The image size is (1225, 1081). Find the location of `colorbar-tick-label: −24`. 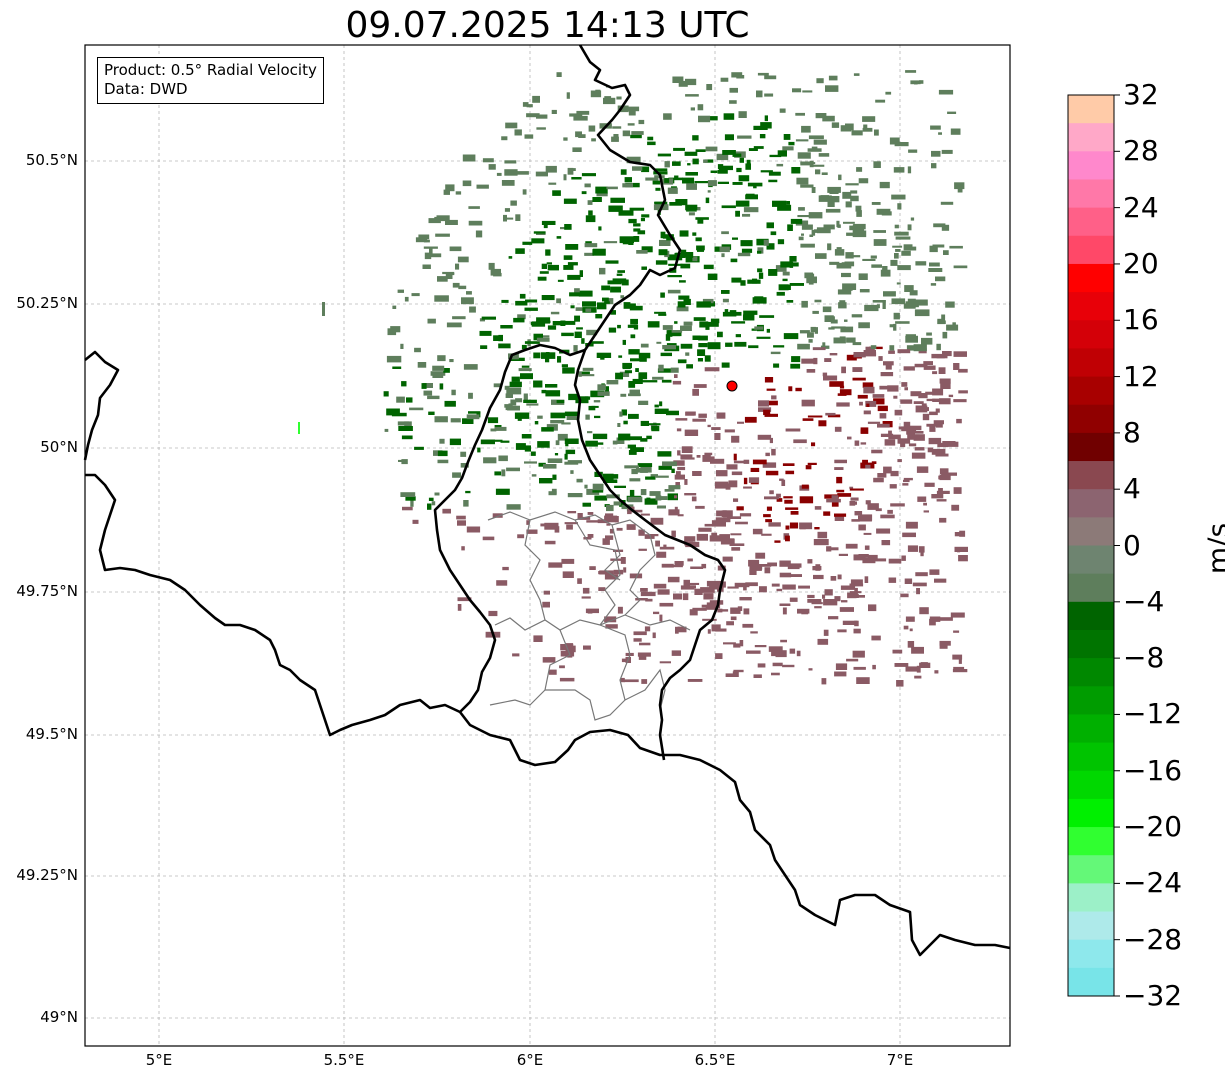

colorbar-tick-label: −24 is located at coordinates (1153, 883).